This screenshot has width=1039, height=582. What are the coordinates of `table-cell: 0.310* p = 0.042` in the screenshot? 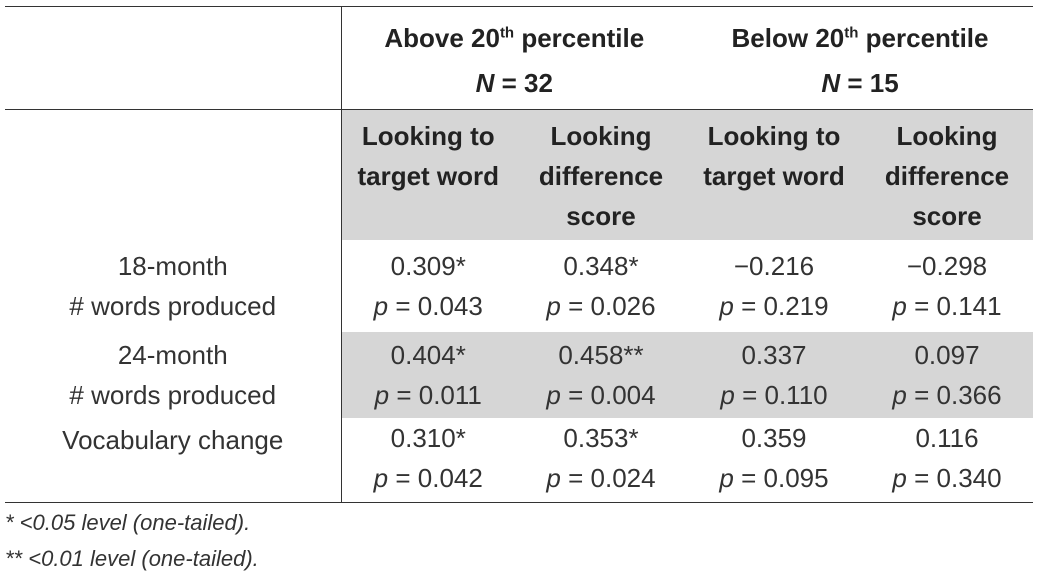 It's located at (427, 460).